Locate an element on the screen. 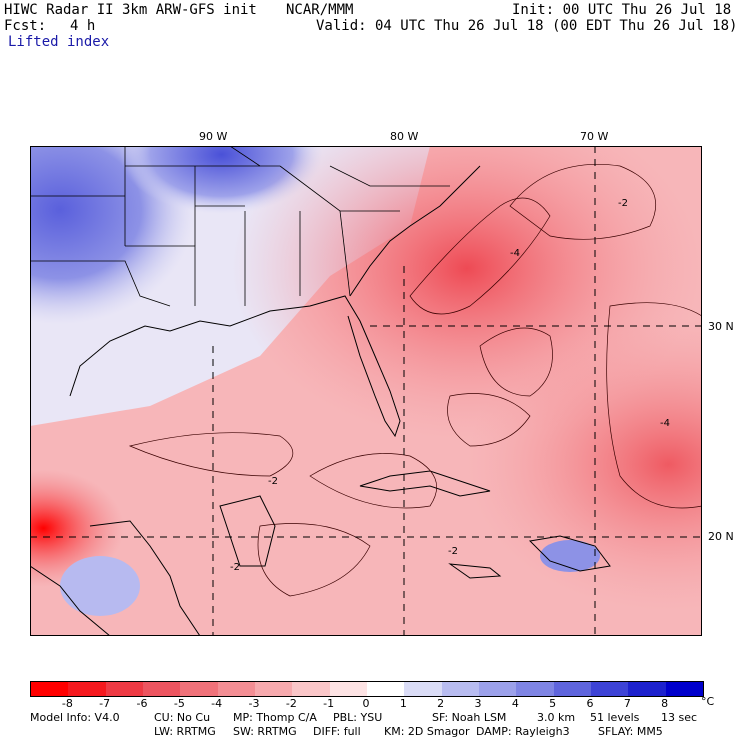 The height and width of the screenshot is (740, 740). footer-sf: SF: Noah LSM is located at coordinates (469, 717).